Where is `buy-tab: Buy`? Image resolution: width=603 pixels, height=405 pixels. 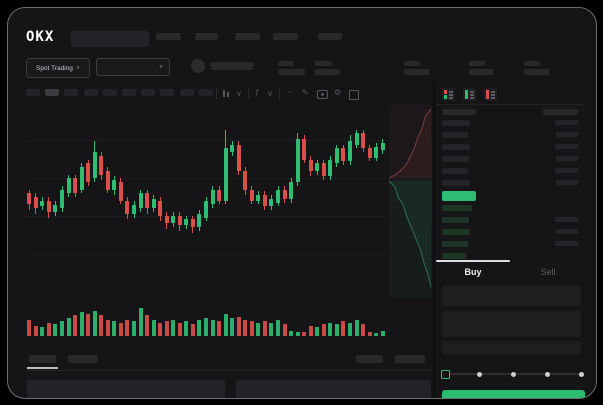
buy-tab: Buy is located at coordinates (473, 272).